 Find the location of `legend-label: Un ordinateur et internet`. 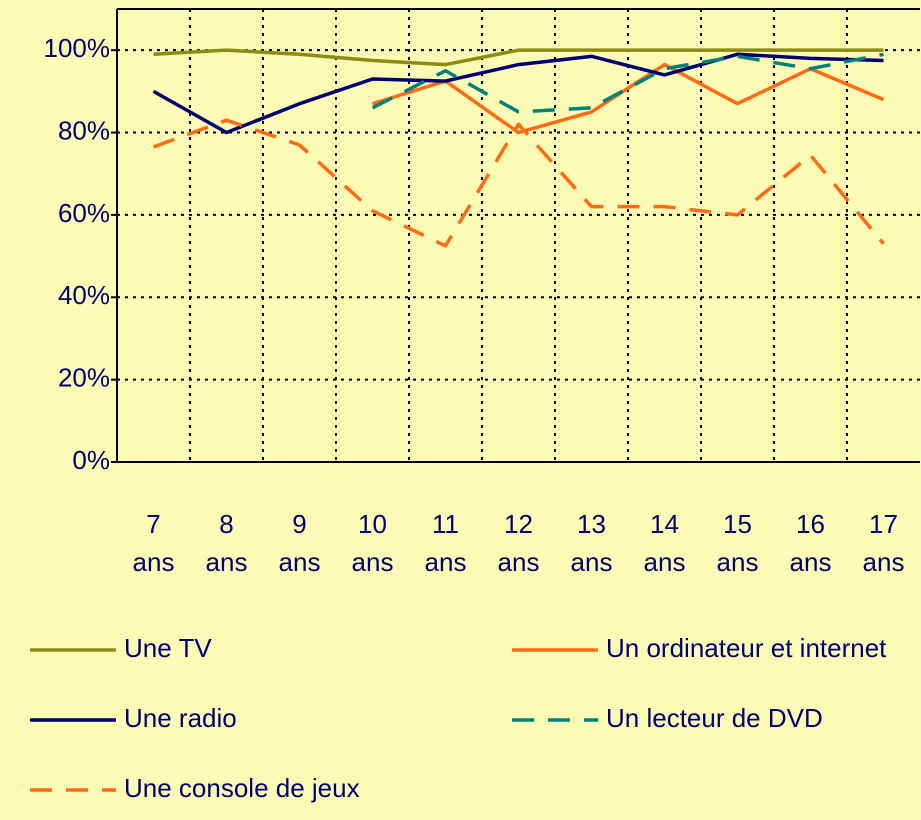

legend-label: Un ordinateur et internet is located at coordinates (746, 648).